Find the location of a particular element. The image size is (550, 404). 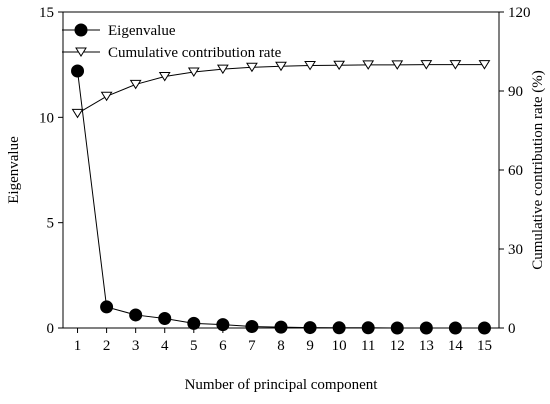

x-tick-label: 11 is located at coordinates (368, 346).